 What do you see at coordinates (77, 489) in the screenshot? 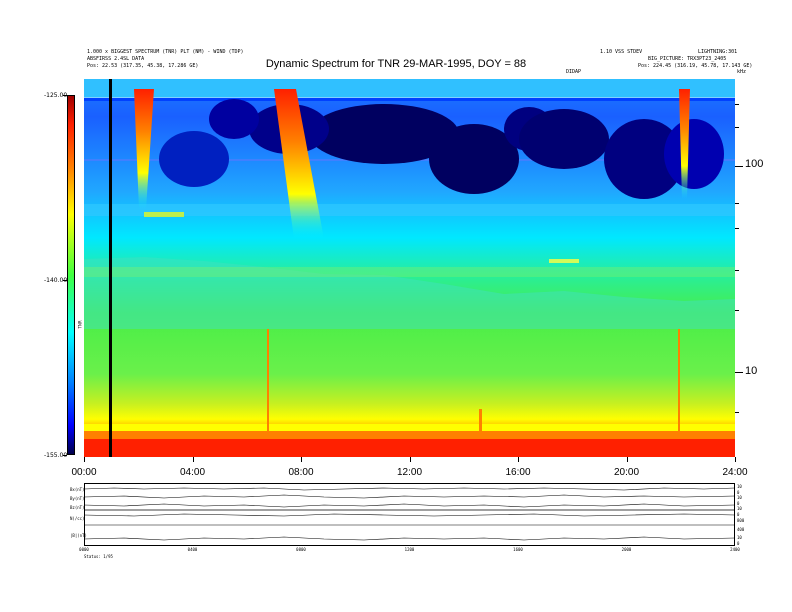
I see `timeseries-label: Bx(nT)` at bounding box center [77, 489].